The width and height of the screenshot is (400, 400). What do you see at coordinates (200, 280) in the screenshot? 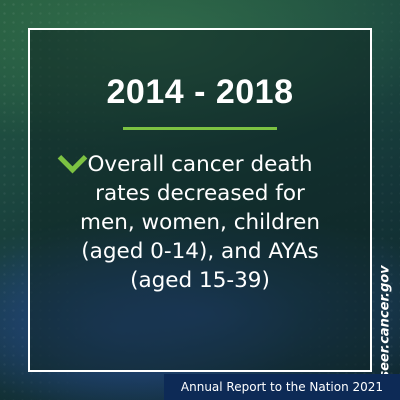
I see `headline-line: (aged 15-39)` at bounding box center [200, 280].